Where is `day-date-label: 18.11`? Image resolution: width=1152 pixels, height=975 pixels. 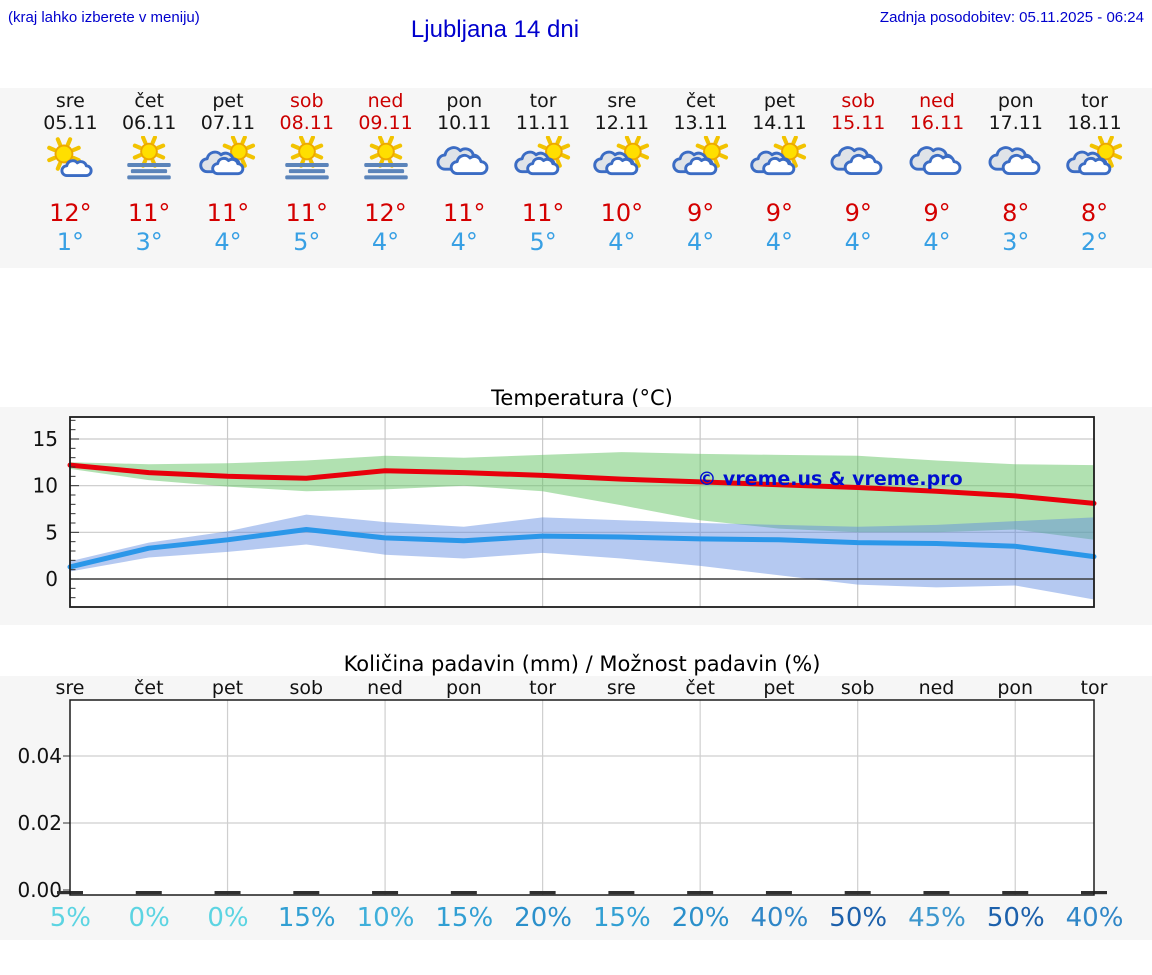
day-date-label: 18.11 is located at coordinates (1094, 123).